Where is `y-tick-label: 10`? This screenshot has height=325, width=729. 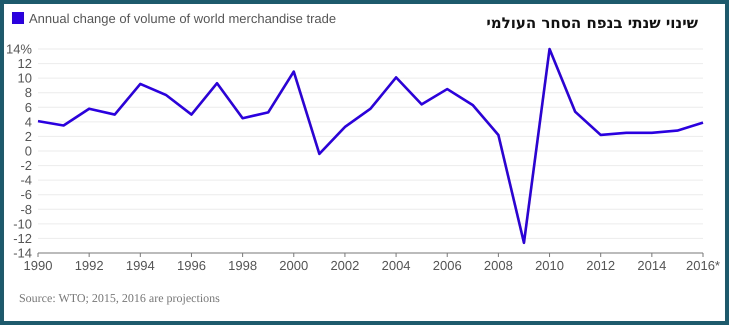
y-tick-label: 10 is located at coordinates (25, 78).